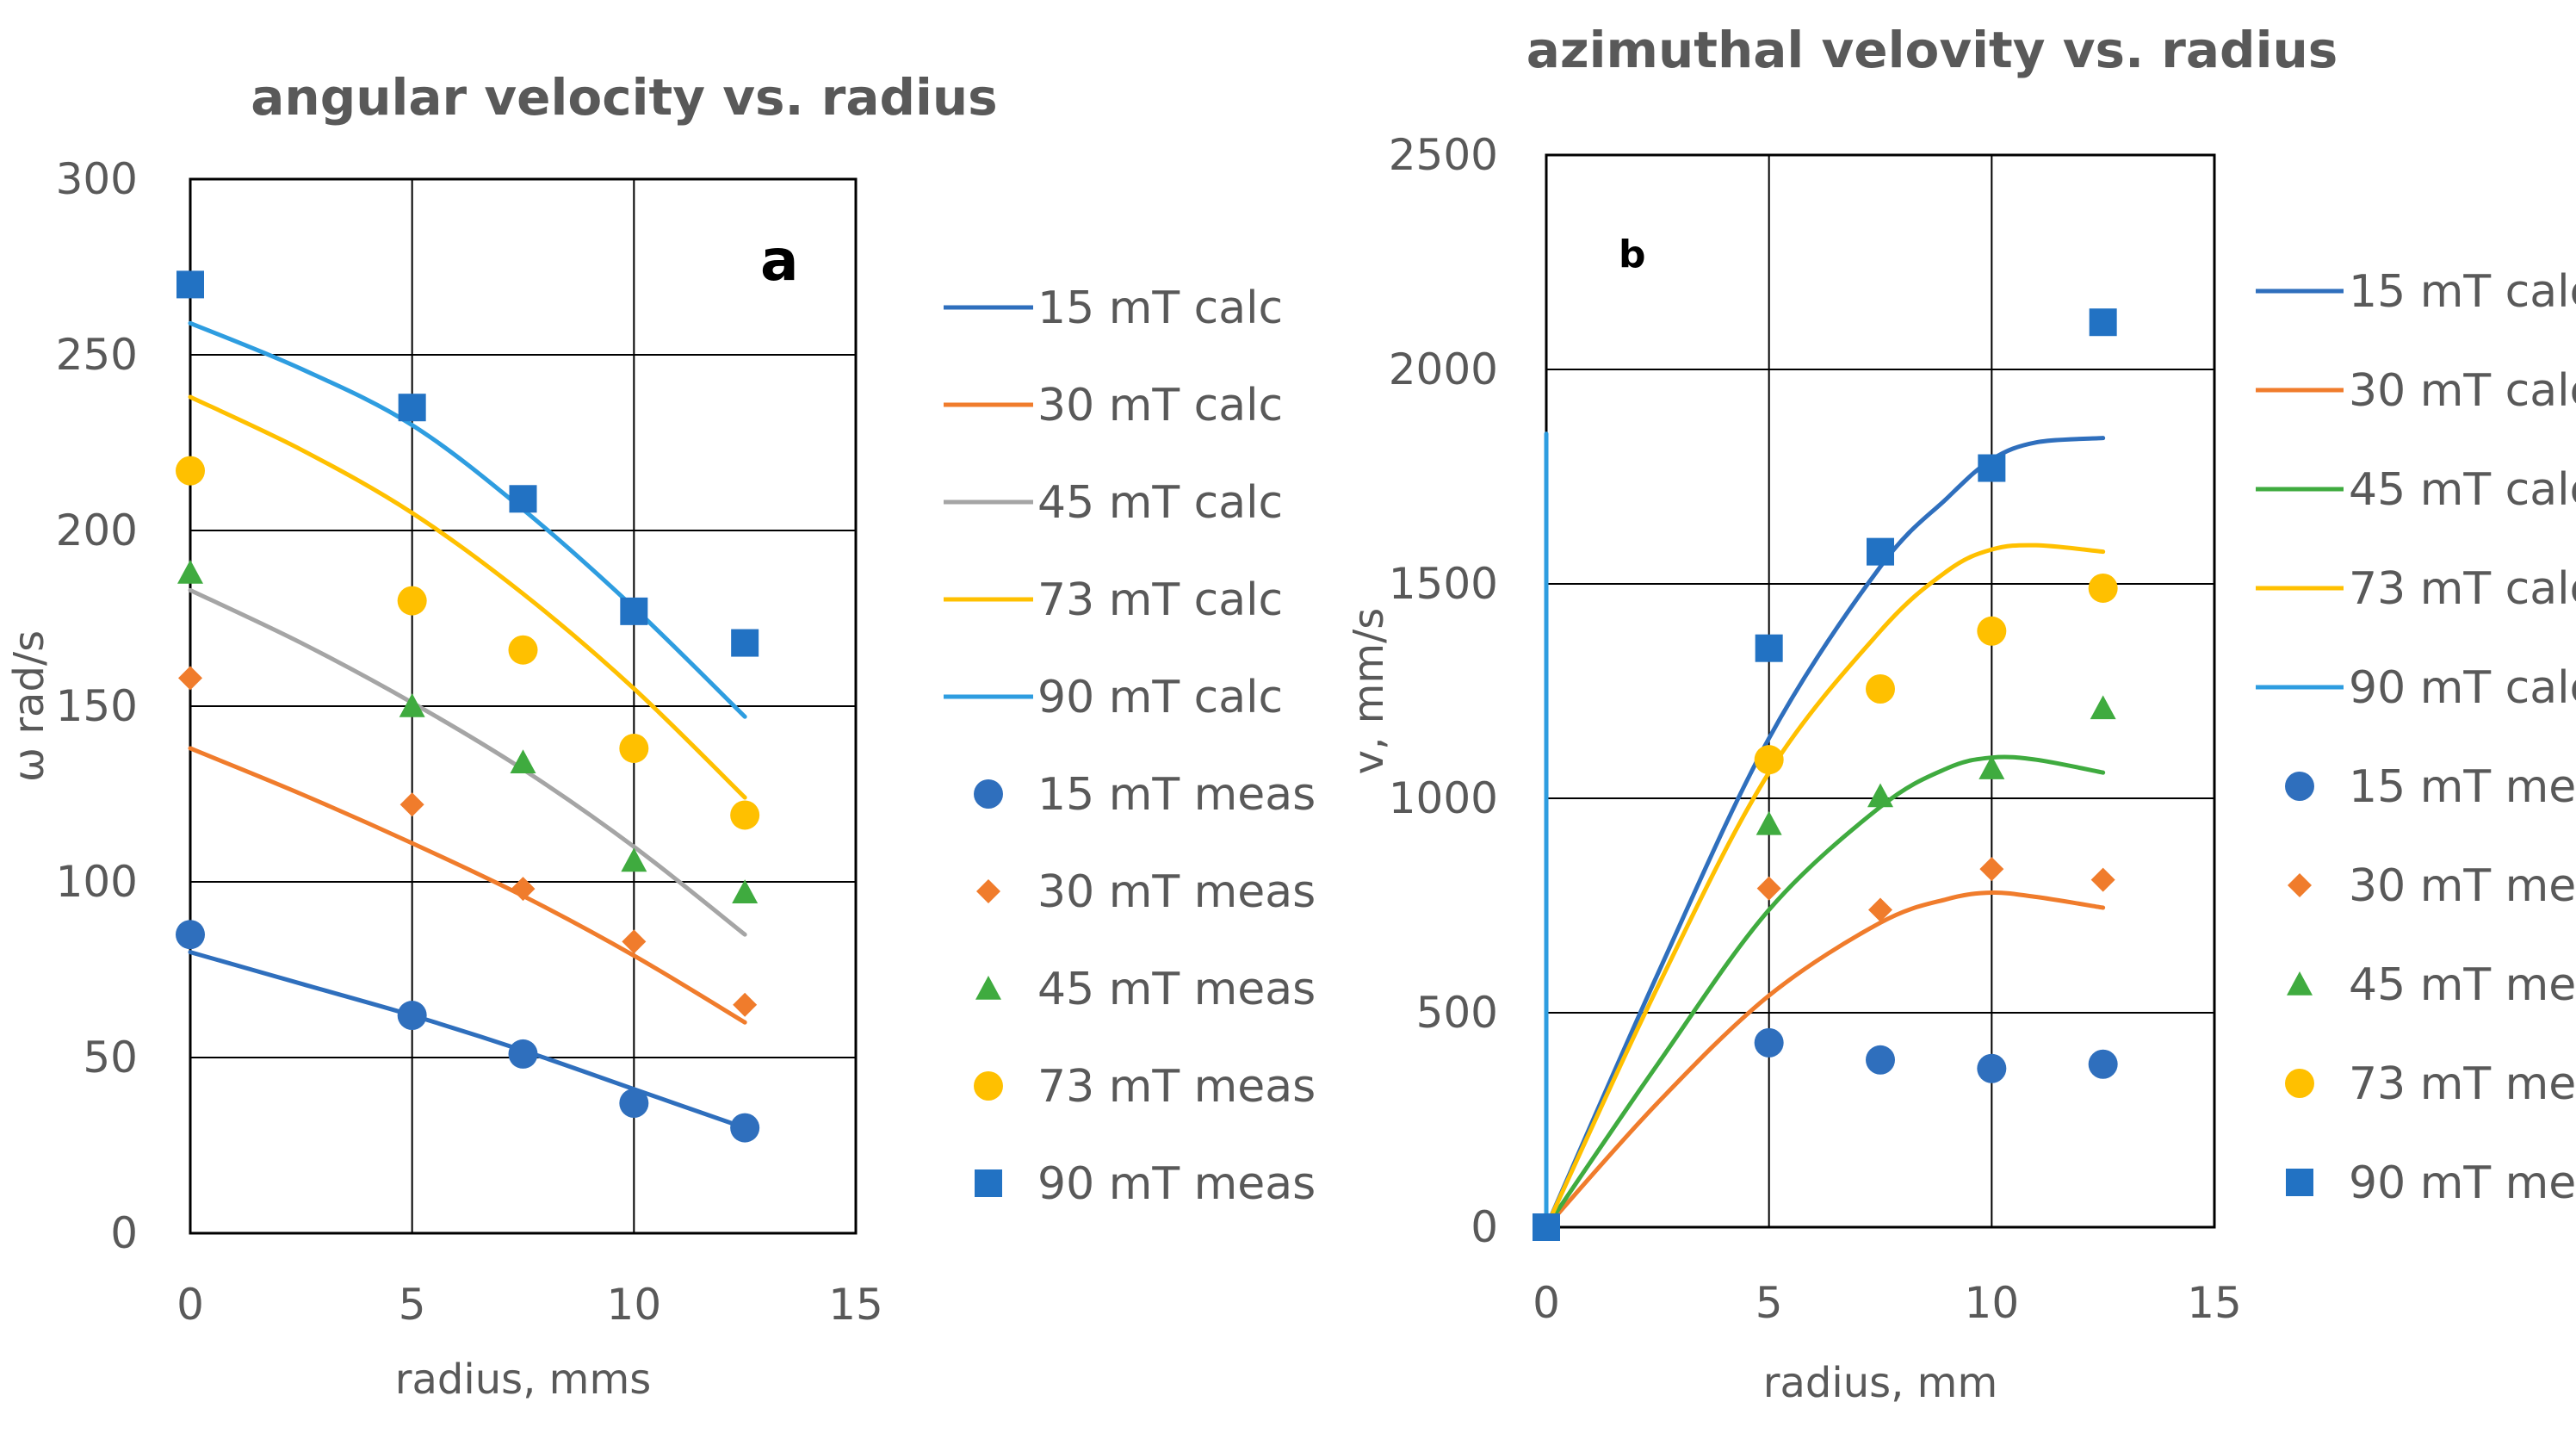  What do you see at coordinates (1457, 1013) in the screenshot?
I see `y-tick-label: 500` at bounding box center [1457, 1013].